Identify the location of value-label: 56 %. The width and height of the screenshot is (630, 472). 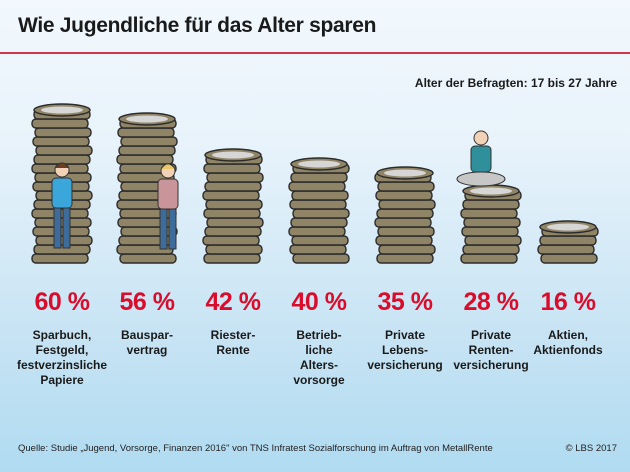
(147, 302).